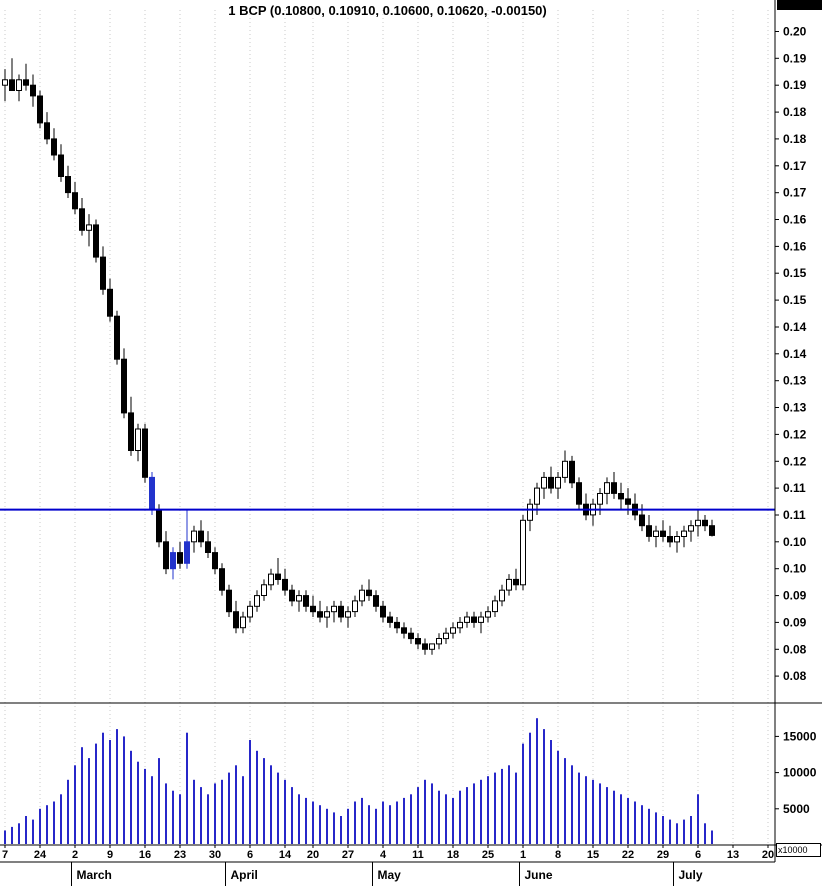 The height and width of the screenshot is (890, 822). I want to click on svg-text: 15, so click(593, 855).